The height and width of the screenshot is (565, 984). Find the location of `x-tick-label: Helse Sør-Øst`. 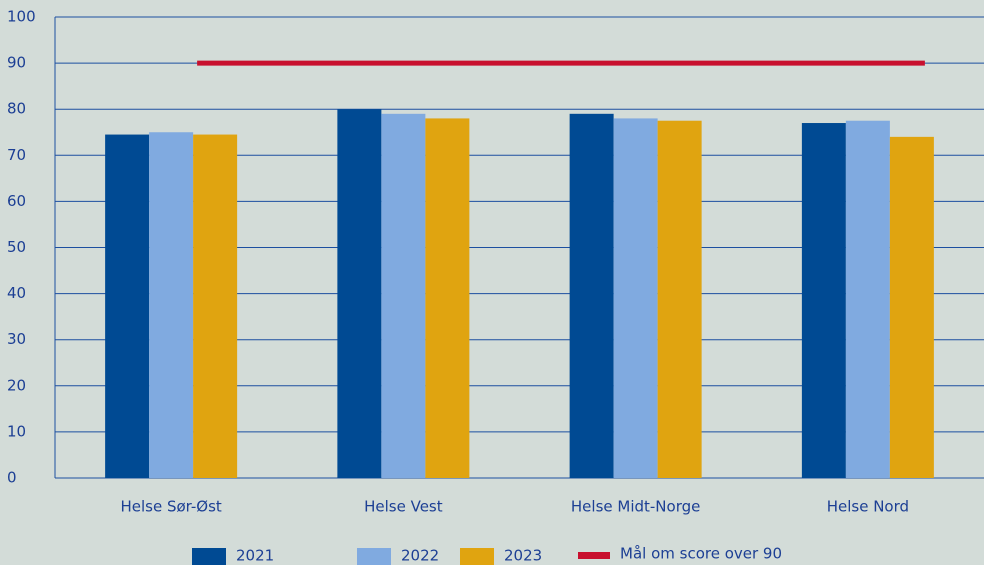

x-tick-label: Helse Sør-Øst is located at coordinates (170, 507).